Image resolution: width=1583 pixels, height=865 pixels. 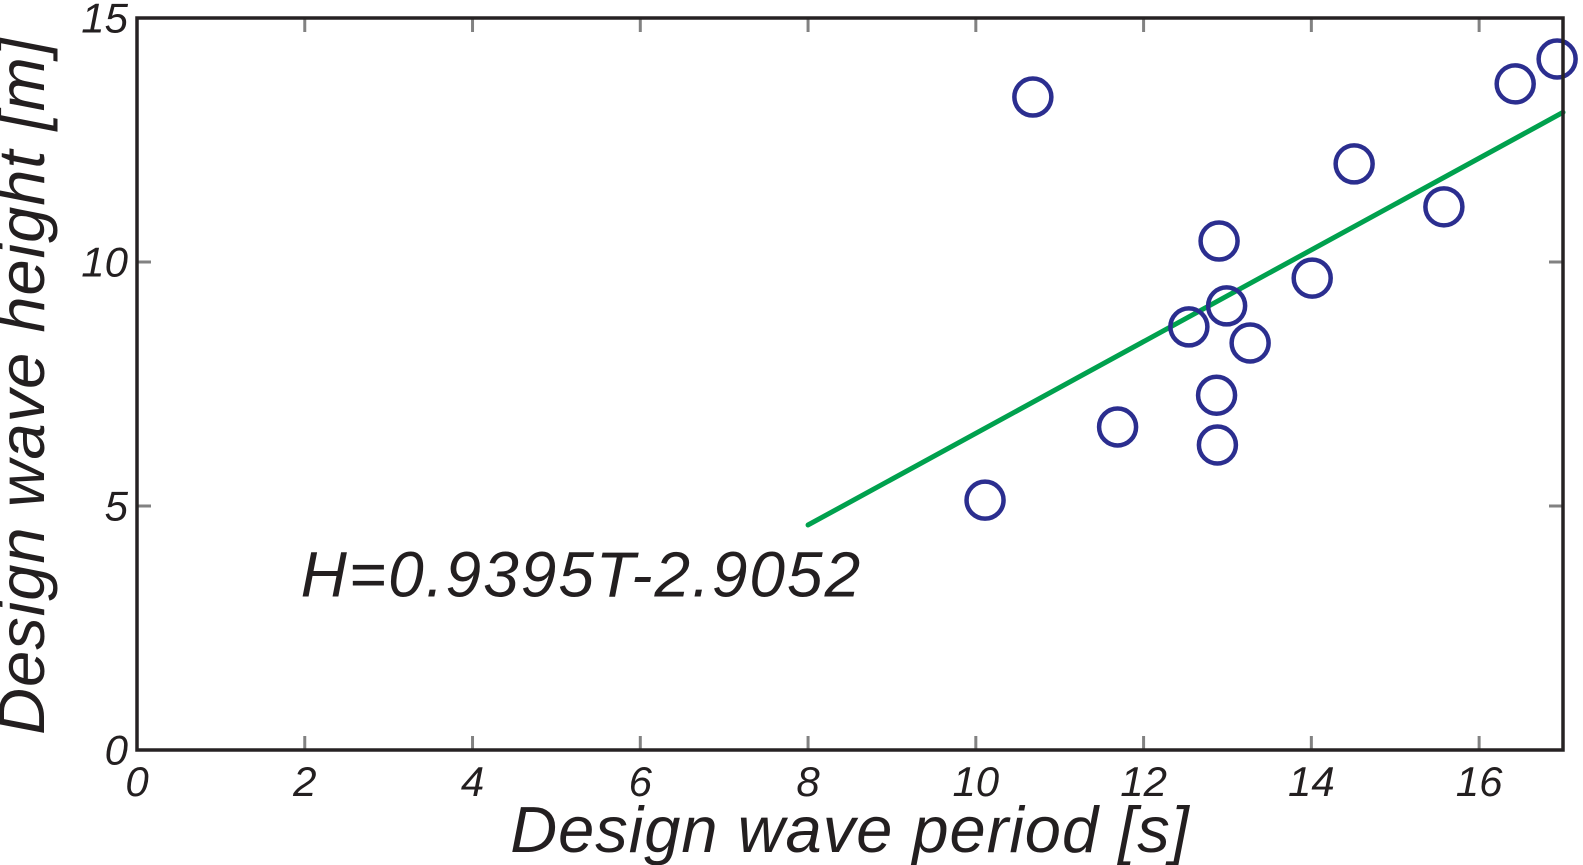 I want to click on x-tick-label: 6, so click(x=641, y=781).